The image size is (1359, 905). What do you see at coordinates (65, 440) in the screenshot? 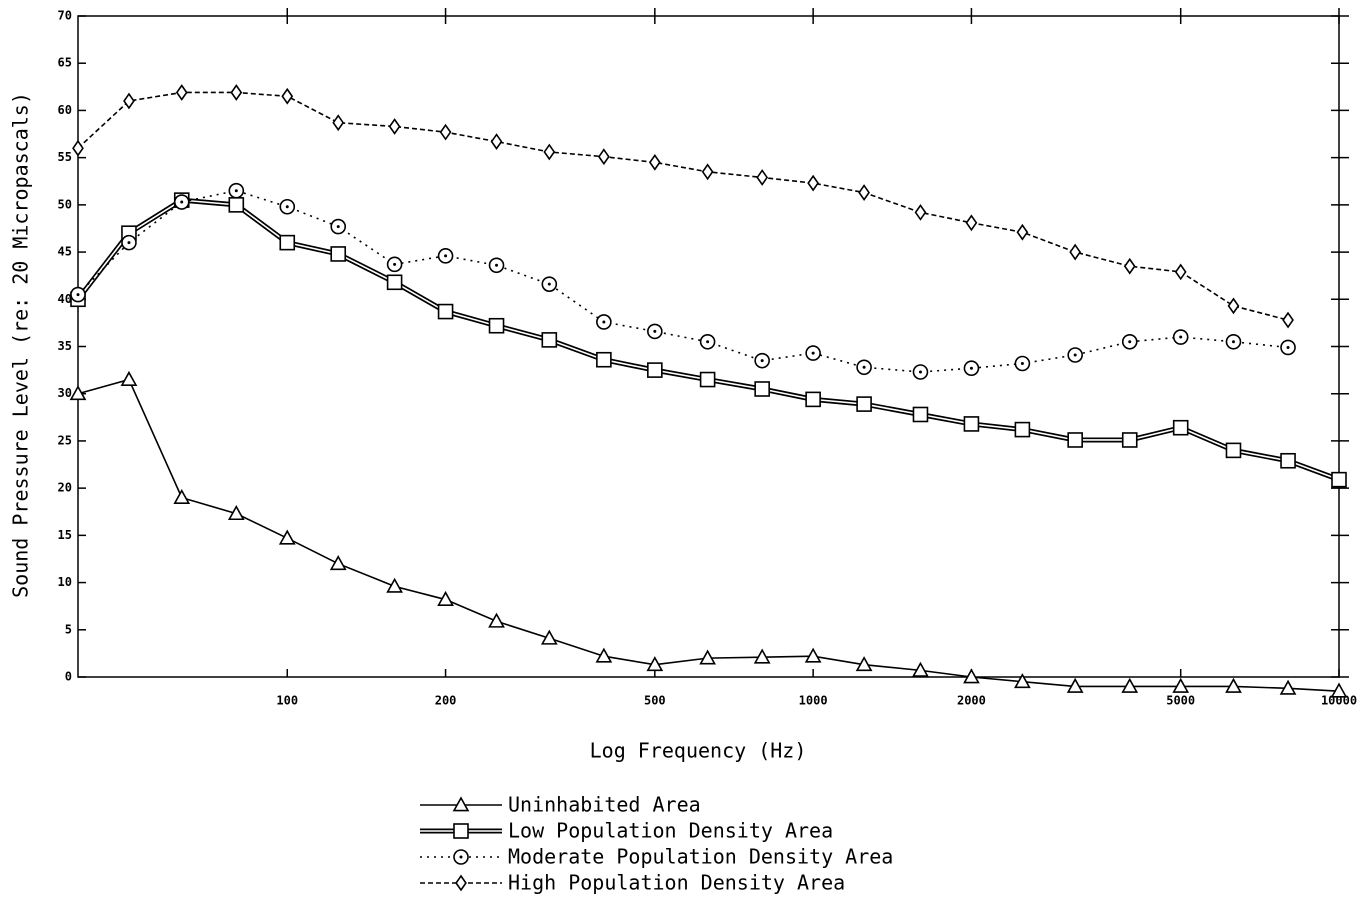
I see `y-tick-label: 25` at bounding box center [65, 440].